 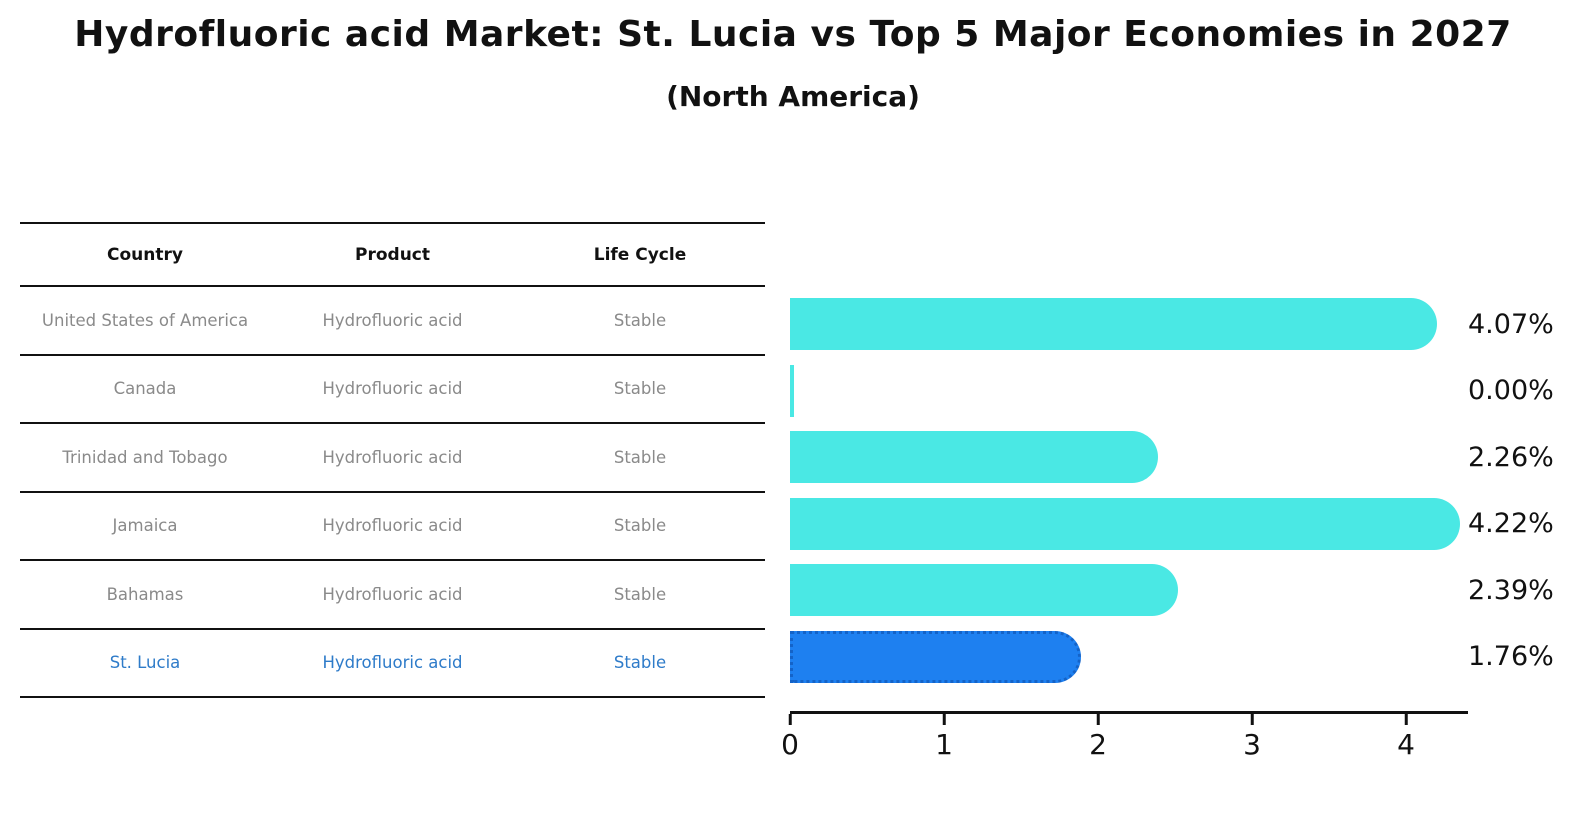 What do you see at coordinates (145, 663) in the screenshot?
I see `table-cell-country: St. Lucia` at bounding box center [145, 663].